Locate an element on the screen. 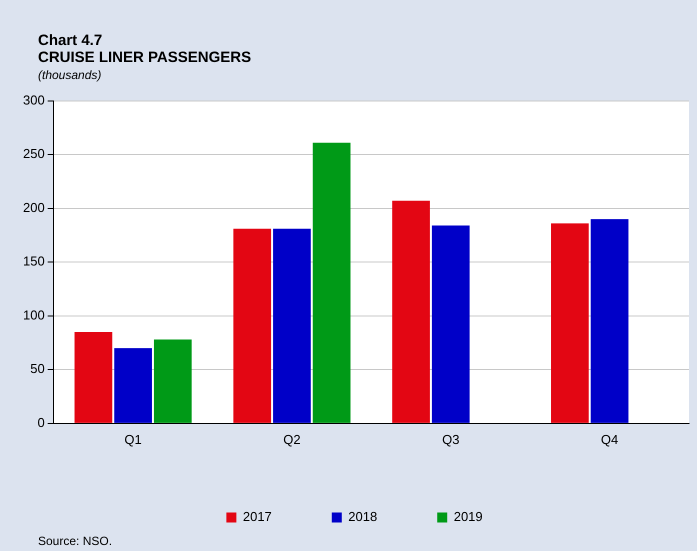 Image resolution: width=697 pixels, height=551 pixels. legend-label: 2019 is located at coordinates (468, 516).